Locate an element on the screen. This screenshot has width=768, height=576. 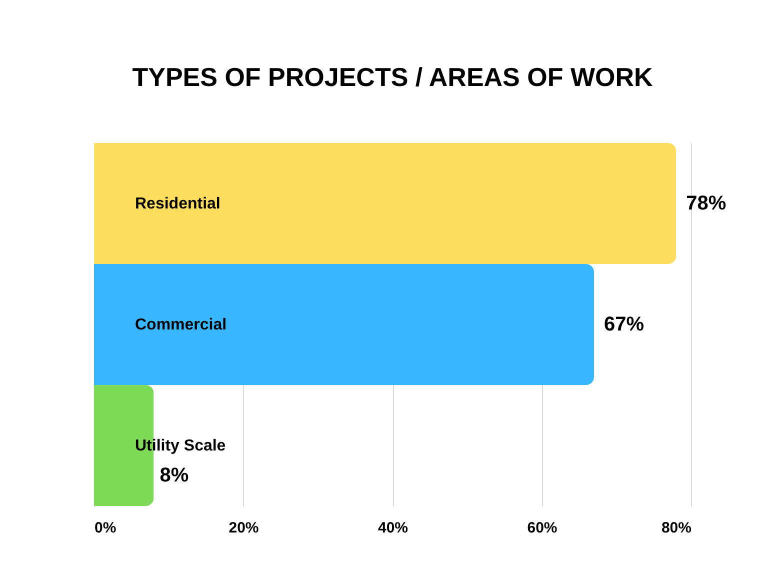
data-label: 67% is located at coordinates (624, 325).